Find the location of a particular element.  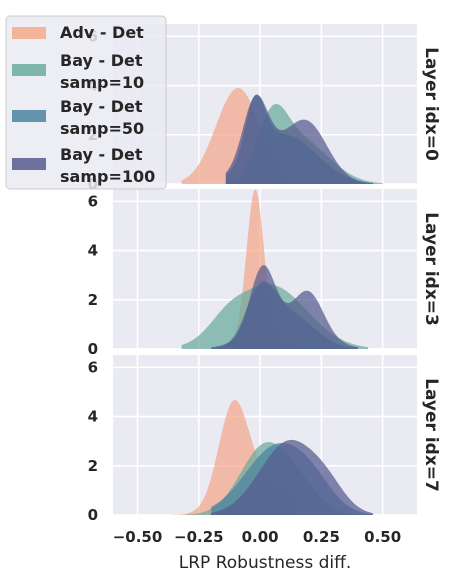

legend-label: samp=10 is located at coordinates (102, 82).